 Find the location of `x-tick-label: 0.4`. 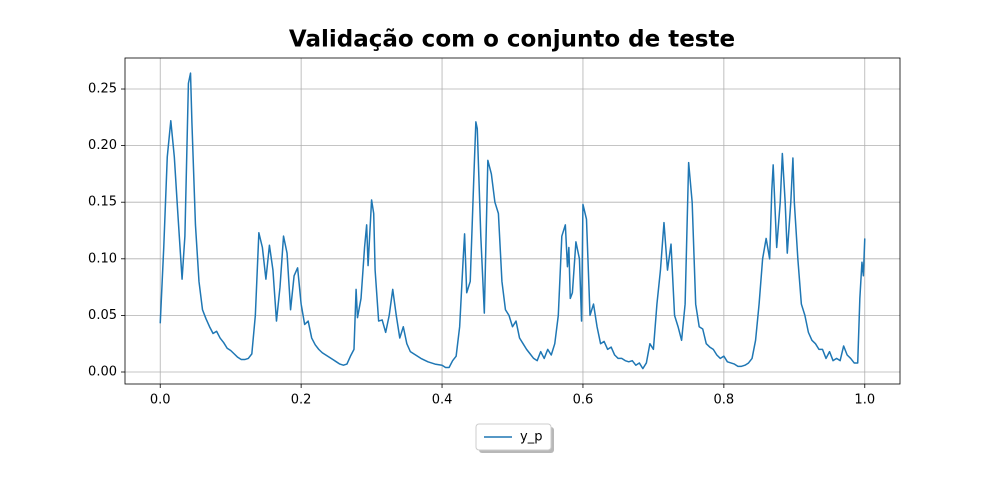

x-tick-label: 0.4 is located at coordinates (442, 400).